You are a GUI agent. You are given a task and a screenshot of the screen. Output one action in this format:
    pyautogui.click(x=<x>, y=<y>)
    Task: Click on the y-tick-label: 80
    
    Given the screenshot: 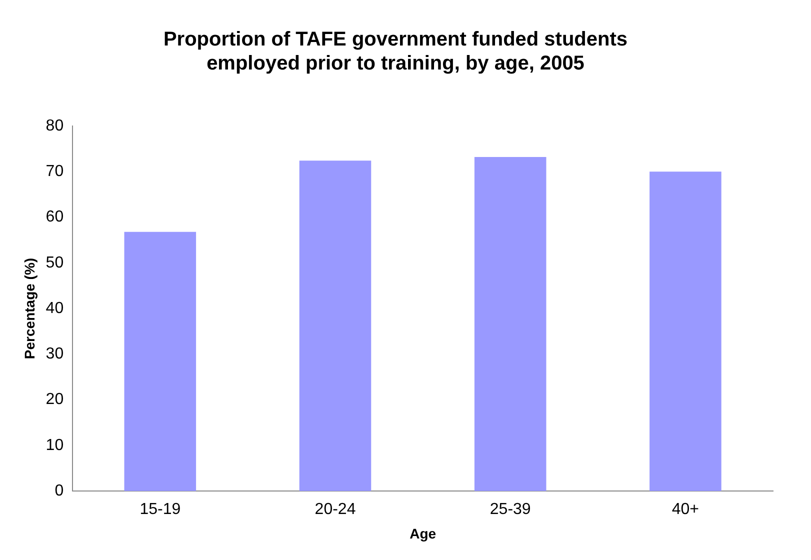 What is the action you would take?
    pyautogui.click(x=55, y=125)
    